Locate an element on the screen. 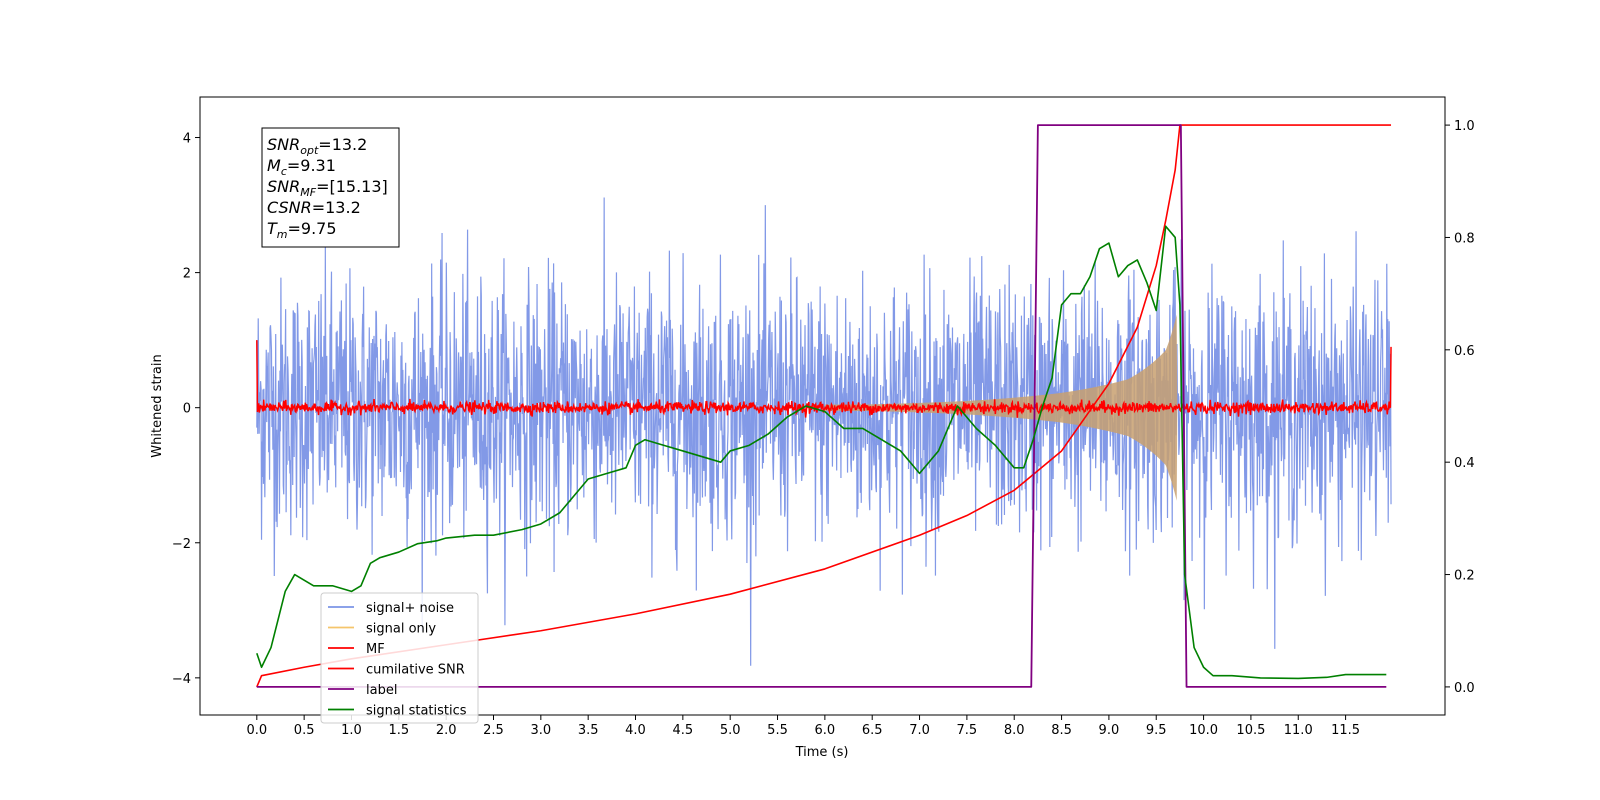  y-tick-label: −4 is located at coordinates (181, 679).